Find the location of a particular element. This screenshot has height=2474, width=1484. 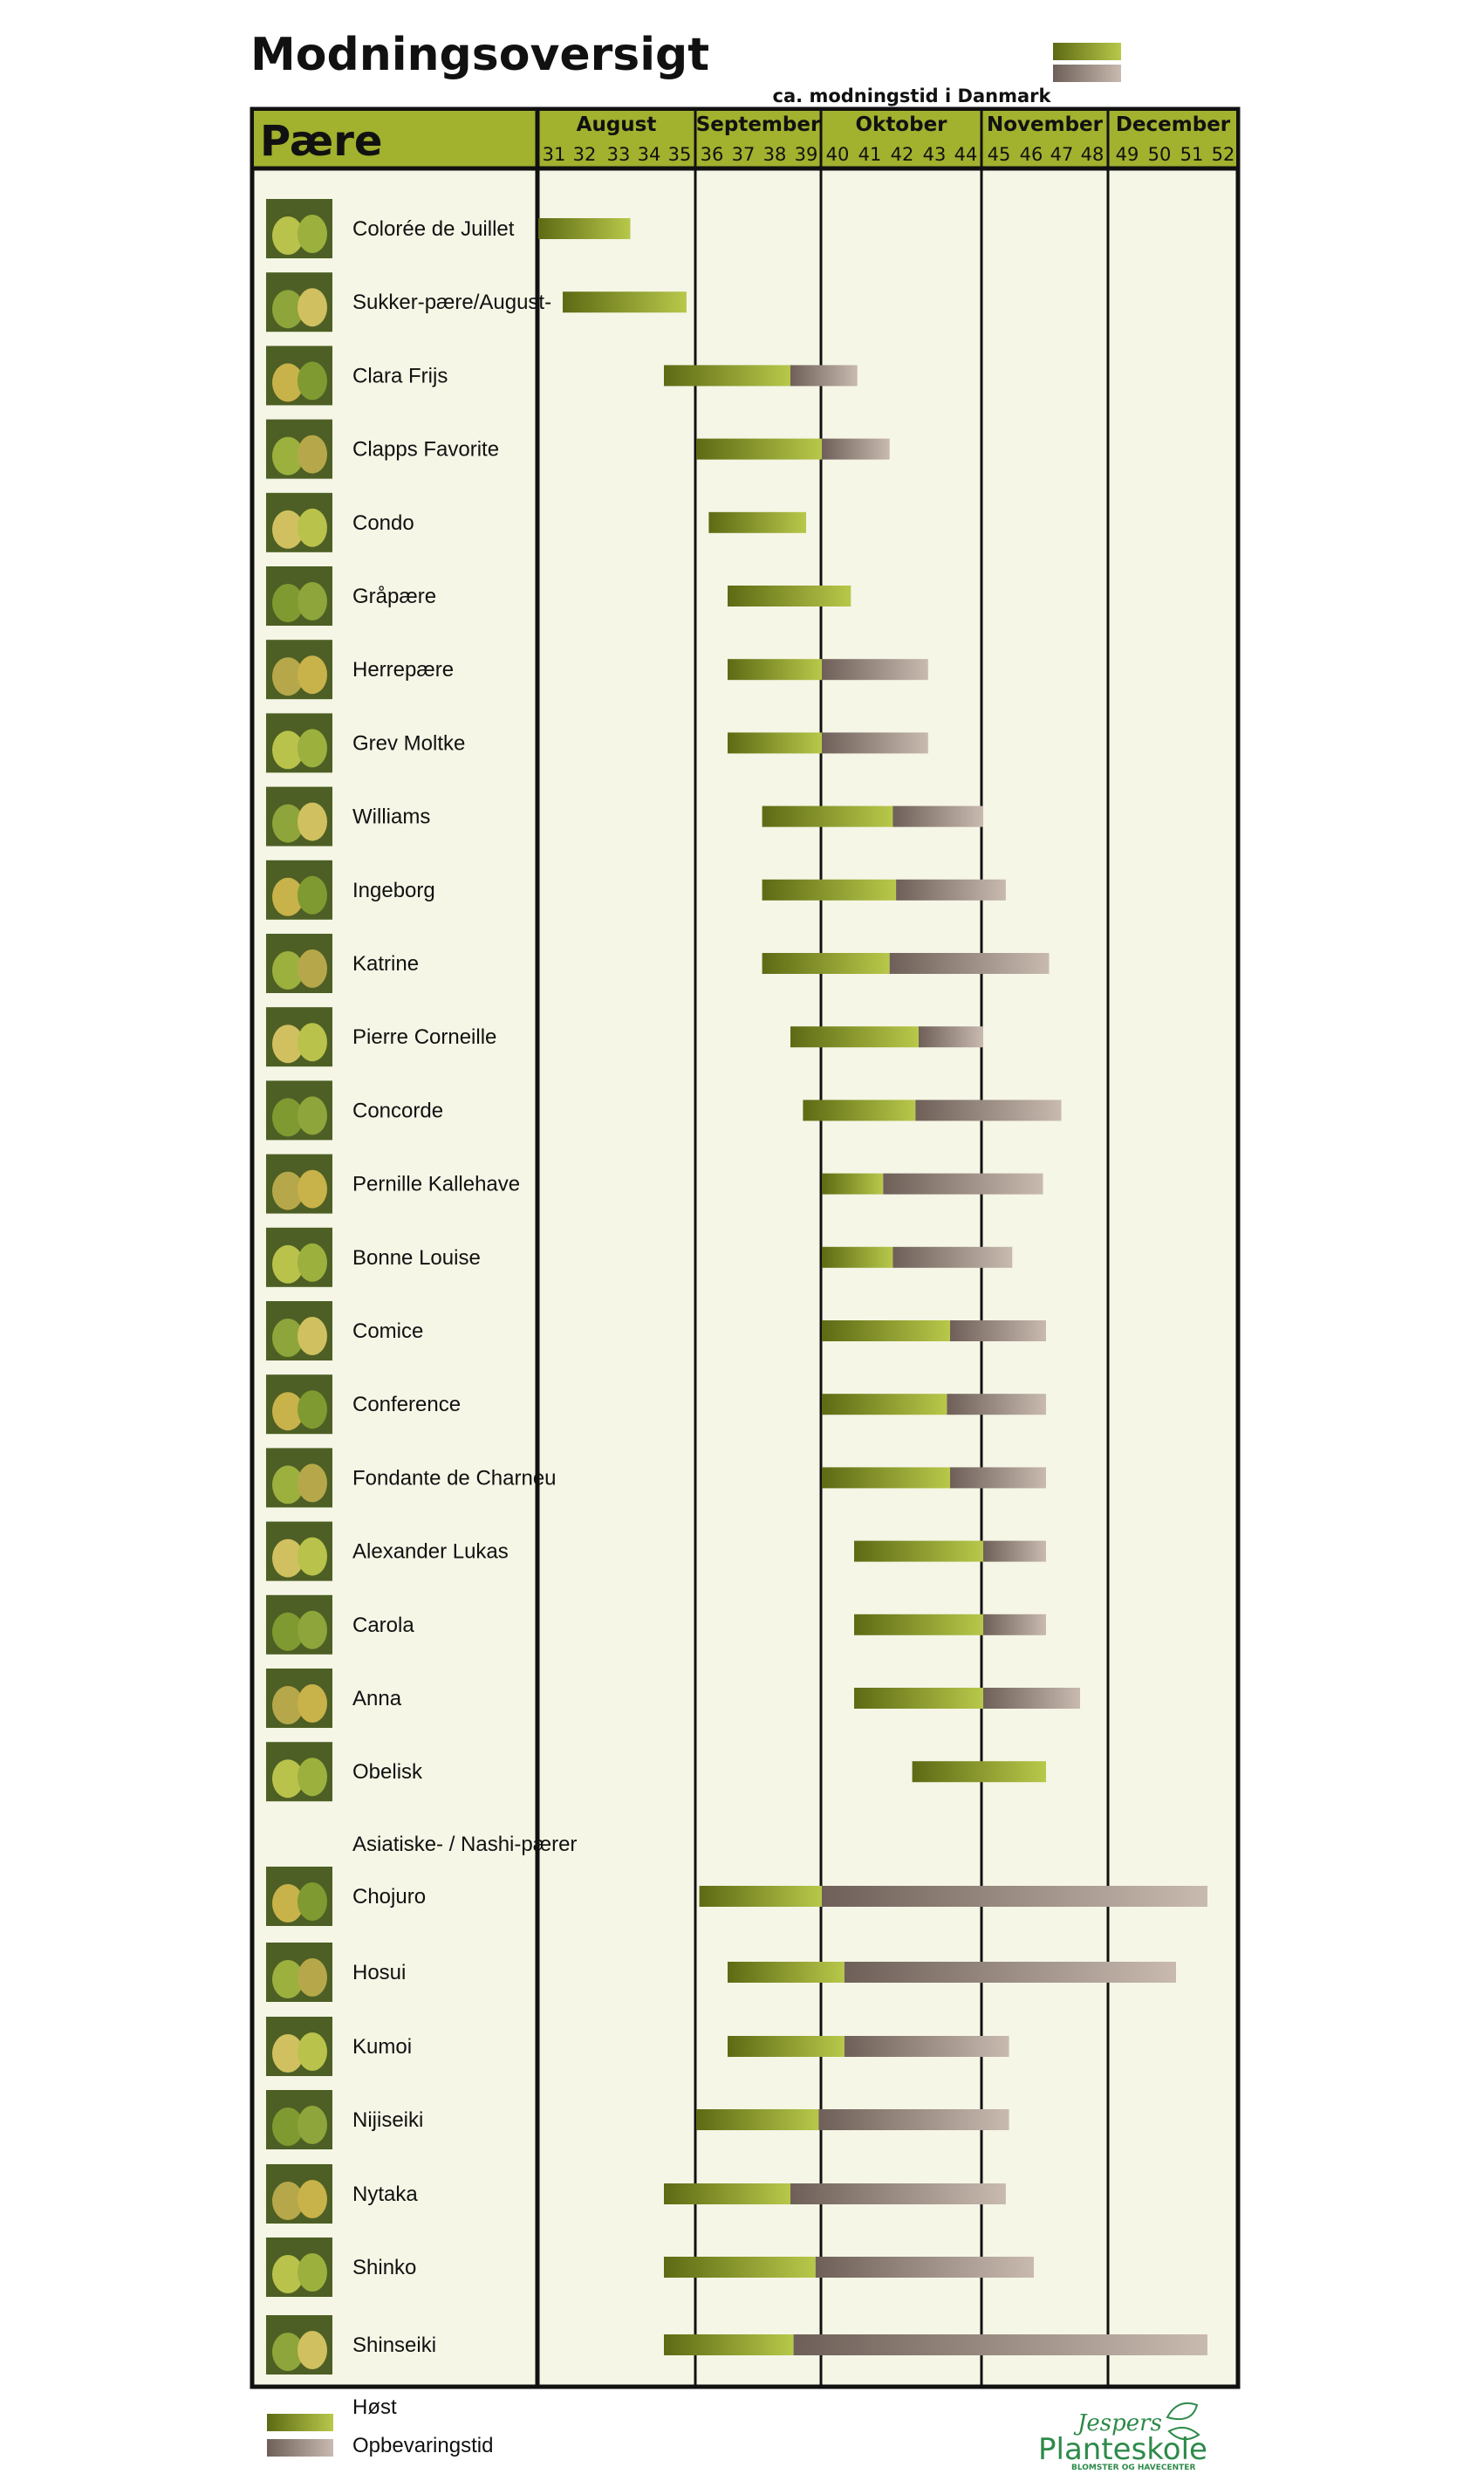

pear-name-label: Williams is located at coordinates (391, 817).